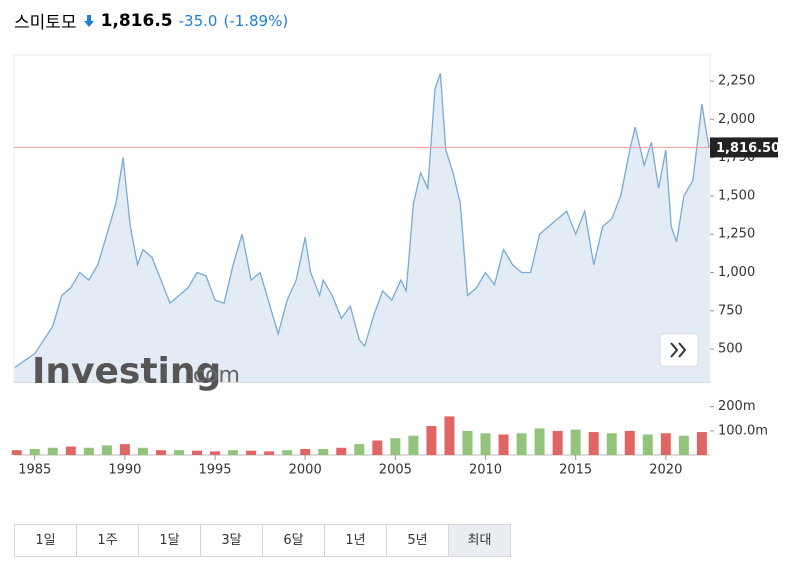 This screenshot has height=567, width=796. I want to click on watermark: Investing .com, so click(136, 371).